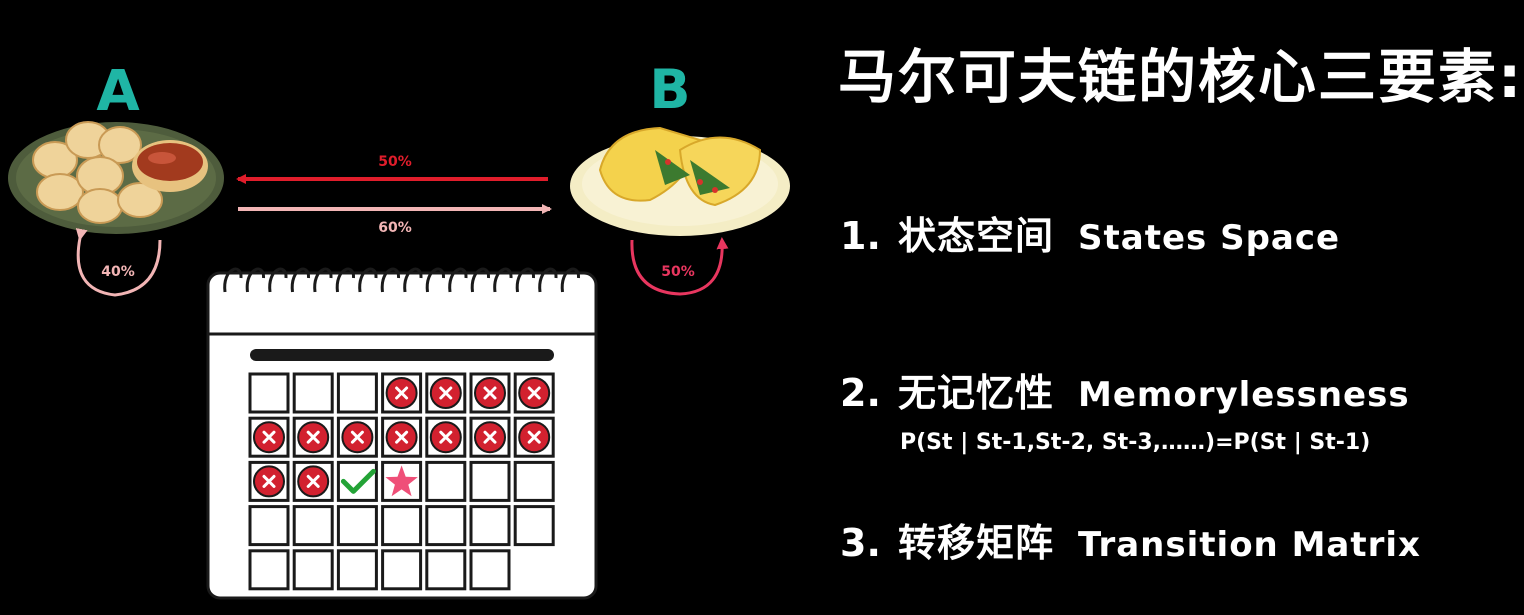 The image size is (1524, 615). What do you see at coordinates (860, 393) in the screenshot?
I see `item-2-number: 2.` at bounding box center [860, 393].